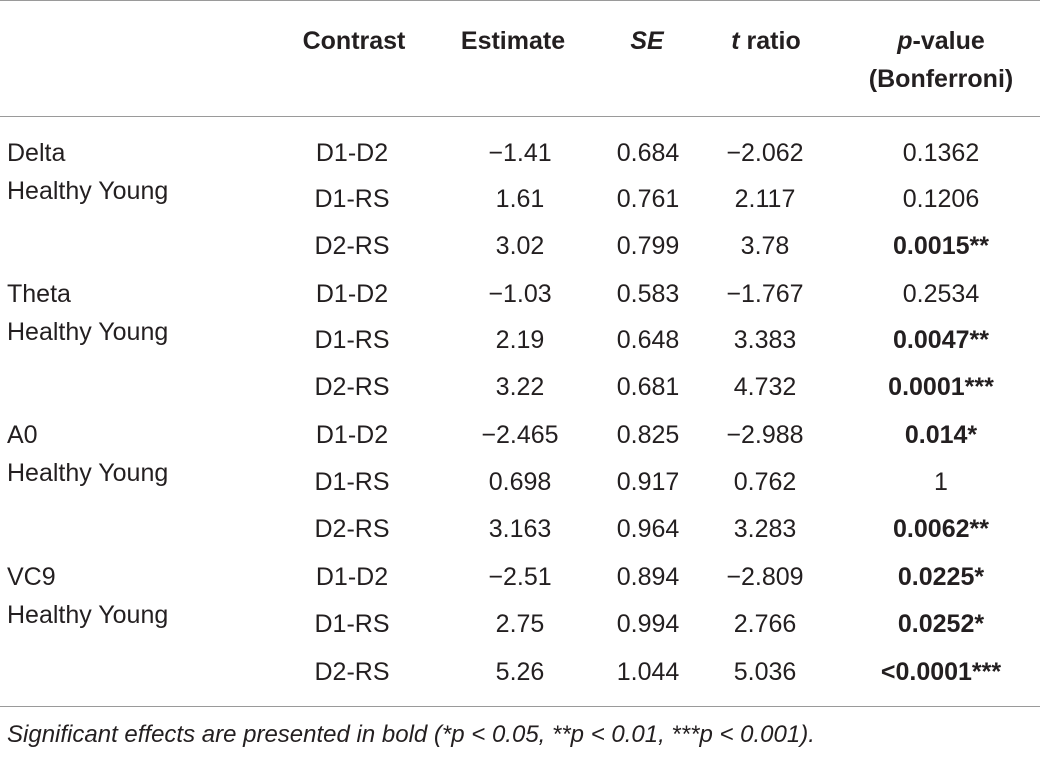 The height and width of the screenshot is (757, 1040). I want to click on cell-estimate: 0.698, so click(520, 482).